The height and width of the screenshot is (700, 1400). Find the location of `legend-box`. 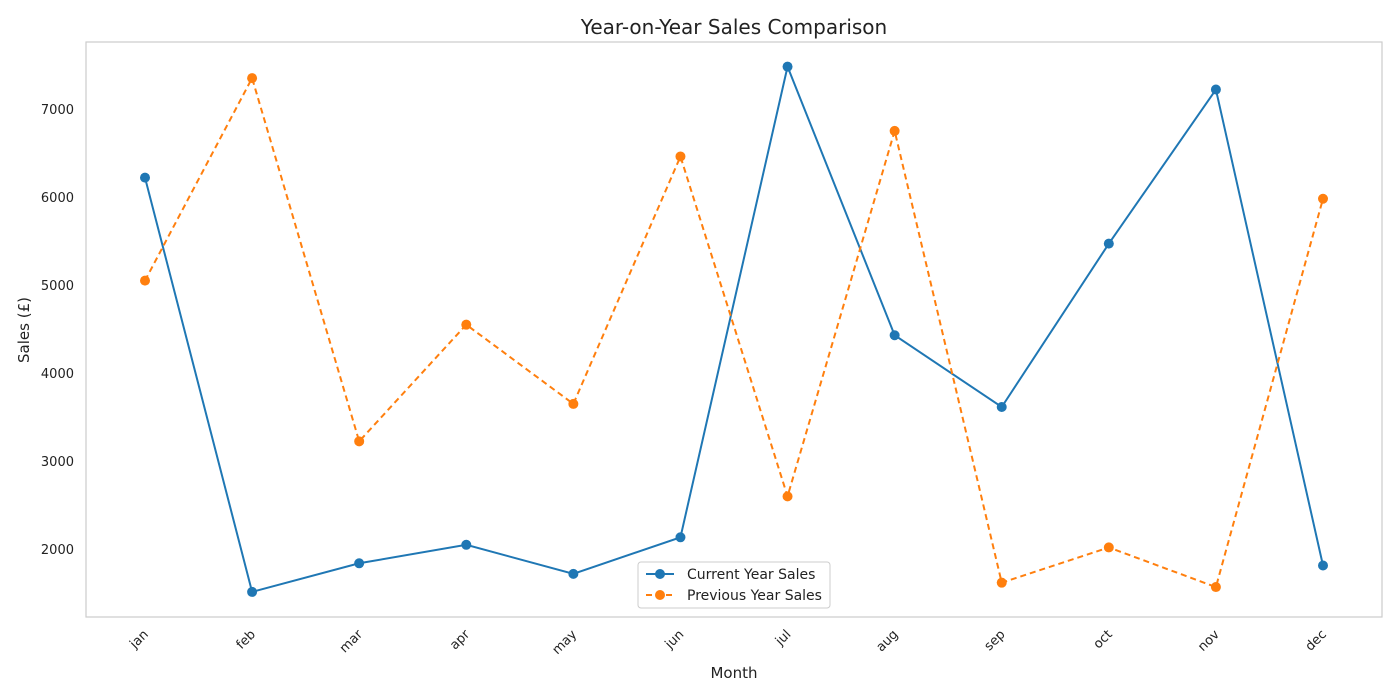

legend-box is located at coordinates (734, 585).